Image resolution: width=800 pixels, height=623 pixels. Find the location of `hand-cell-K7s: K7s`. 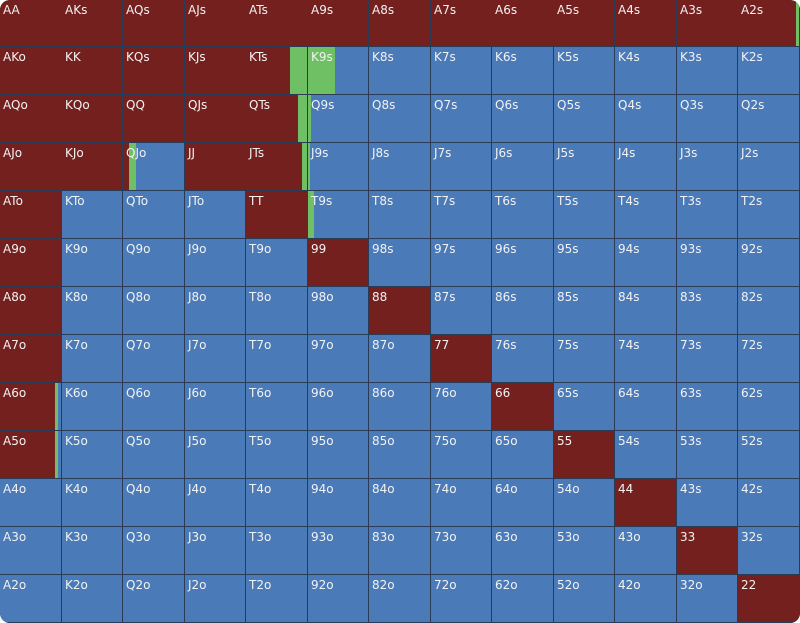

hand-cell-K7s: K7s is located at coordinates (461, 71).